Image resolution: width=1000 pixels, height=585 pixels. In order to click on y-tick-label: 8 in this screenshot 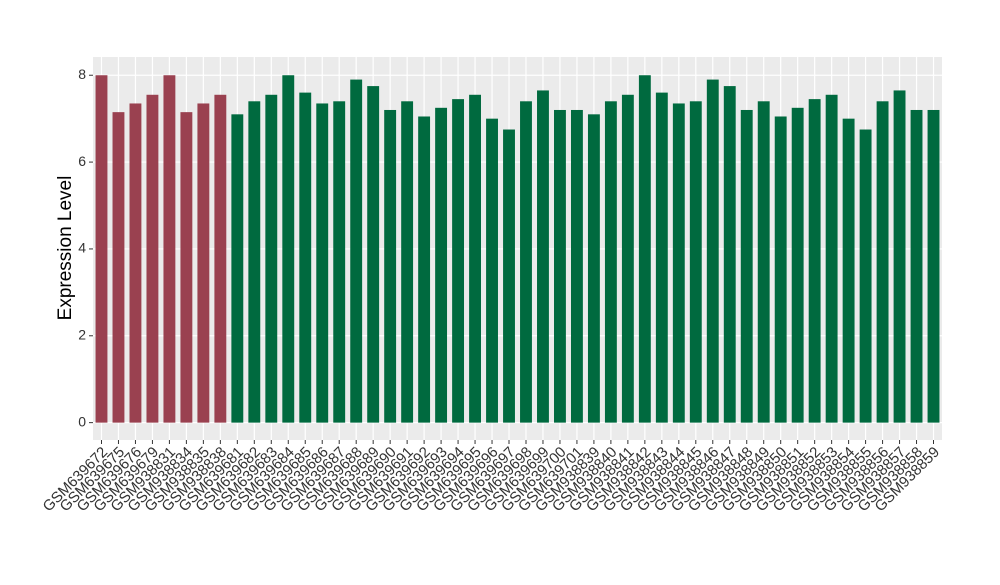, I will do `click(82, 74)`.